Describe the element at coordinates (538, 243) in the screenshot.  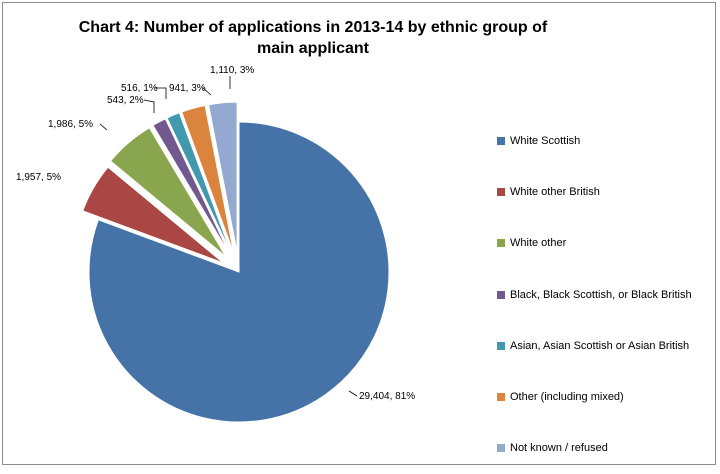
I see `legend-label: White other` at that location.